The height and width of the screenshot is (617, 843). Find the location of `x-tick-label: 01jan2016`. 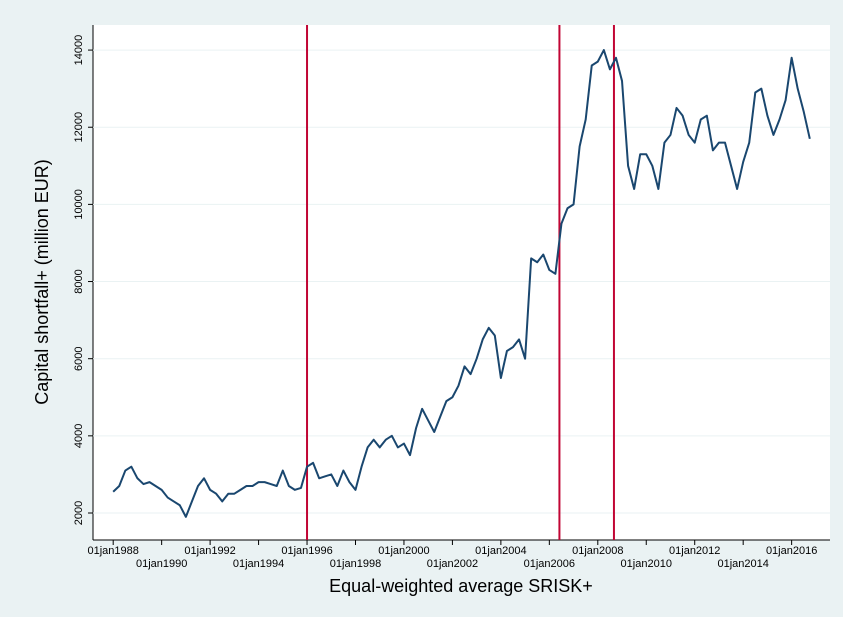

x-tick-label: 01jan2016 is located at coordinates (791, 551).